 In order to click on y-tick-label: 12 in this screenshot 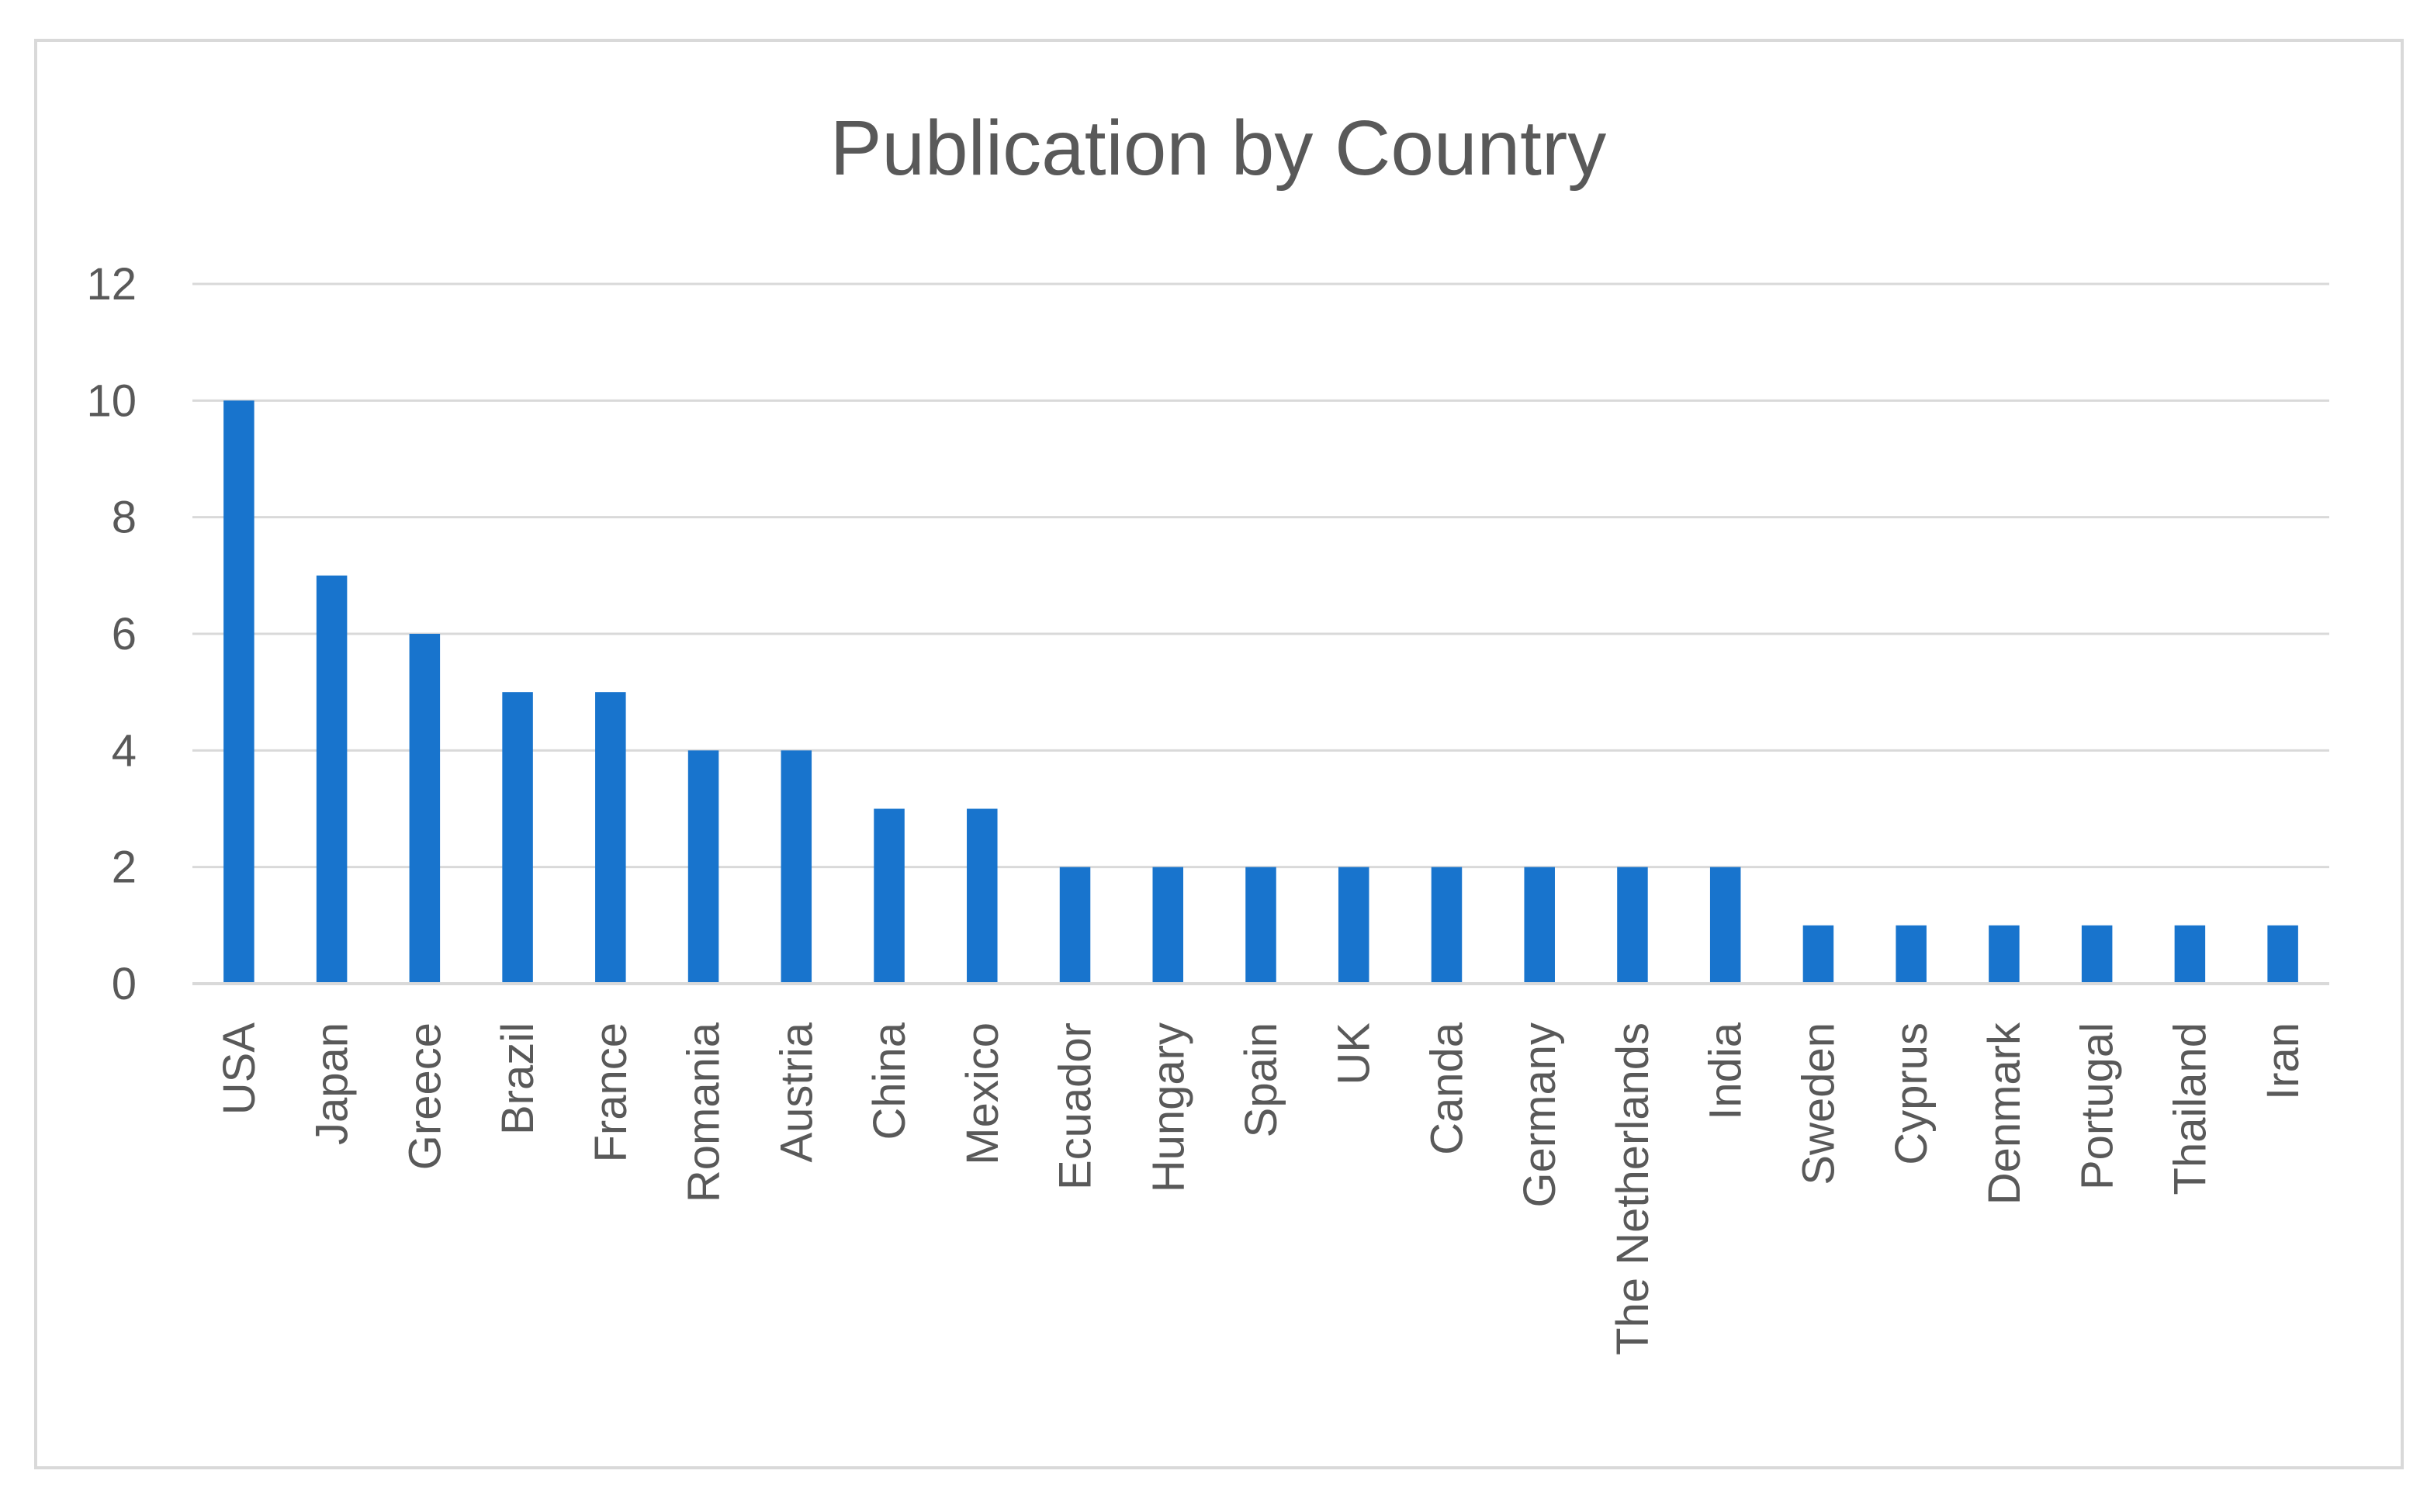, I will do `click(112, 284)`.